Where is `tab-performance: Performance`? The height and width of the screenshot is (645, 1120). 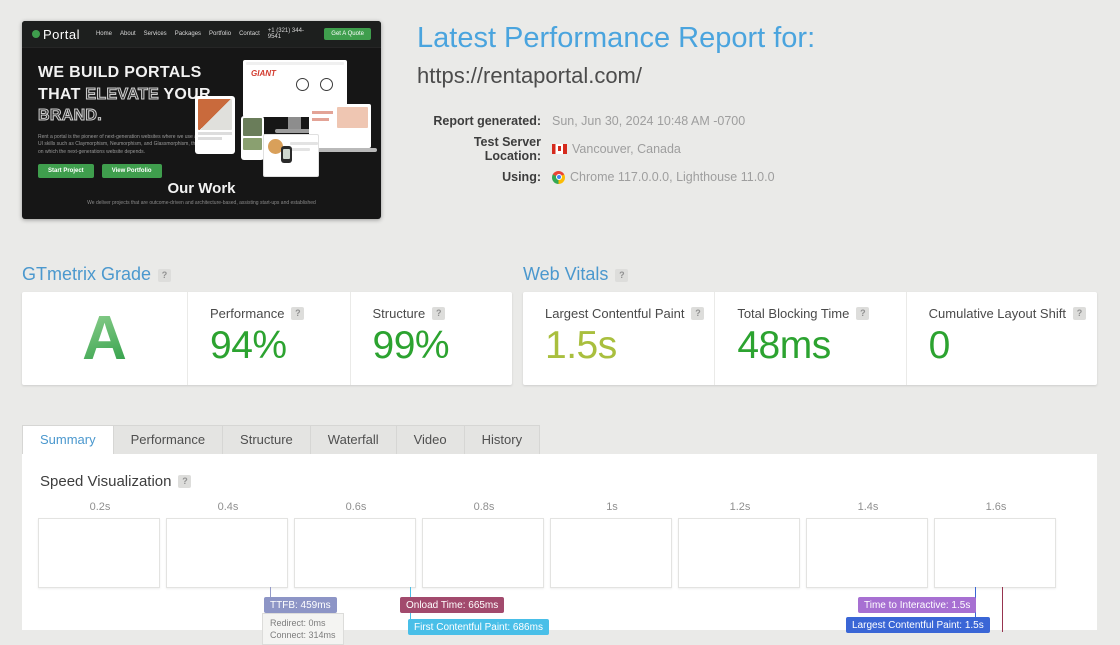
tab-performance: Performance is located at coordinates (168, 439).